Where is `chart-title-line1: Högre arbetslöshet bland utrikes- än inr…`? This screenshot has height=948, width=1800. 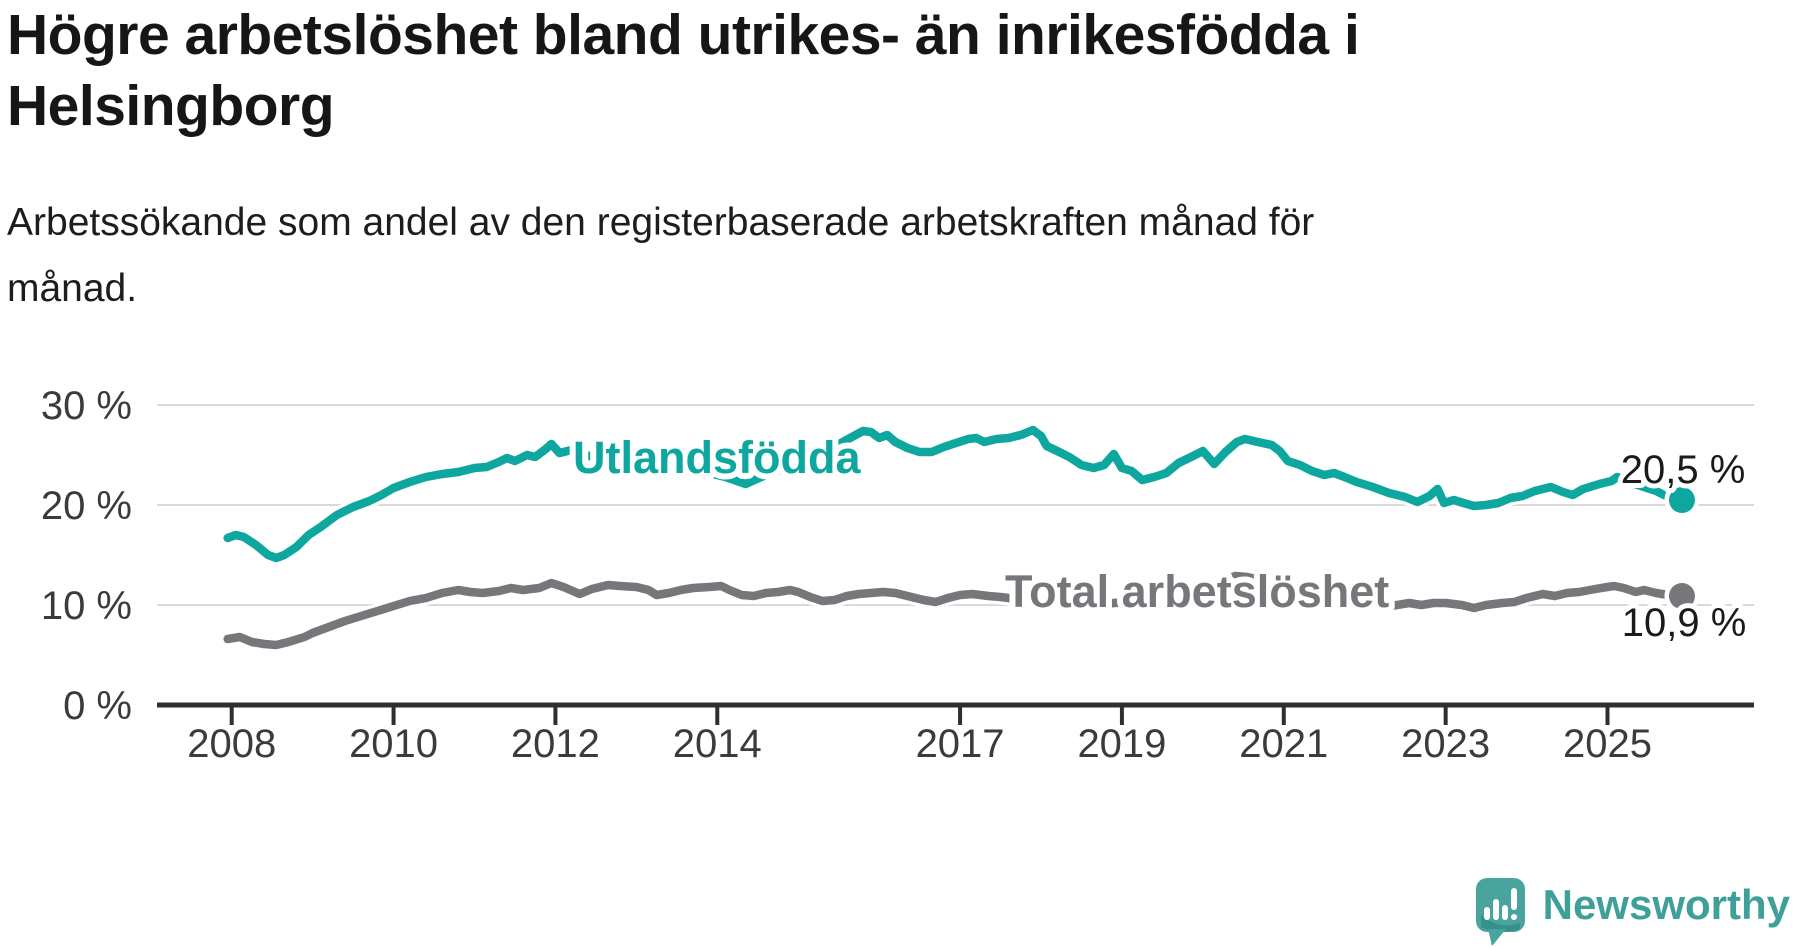
chart-title-line1: Högre arbetslöshet bland utrikes- än inr… is located at coordinates (683, 35).